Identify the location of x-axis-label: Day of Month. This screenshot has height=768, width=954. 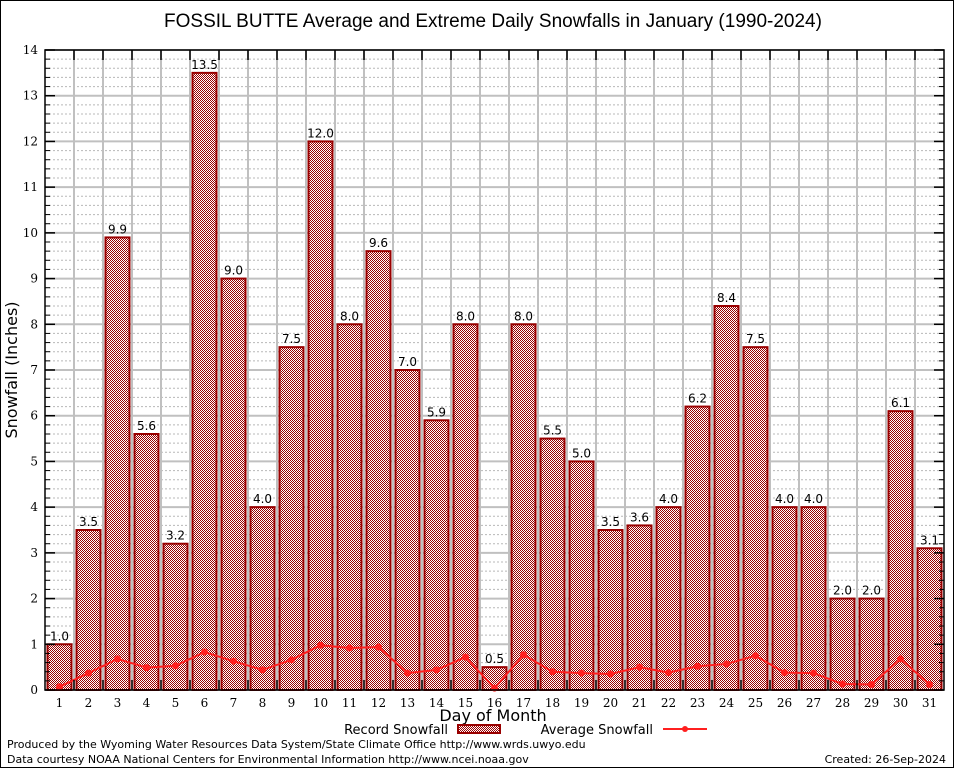
(492, 715).